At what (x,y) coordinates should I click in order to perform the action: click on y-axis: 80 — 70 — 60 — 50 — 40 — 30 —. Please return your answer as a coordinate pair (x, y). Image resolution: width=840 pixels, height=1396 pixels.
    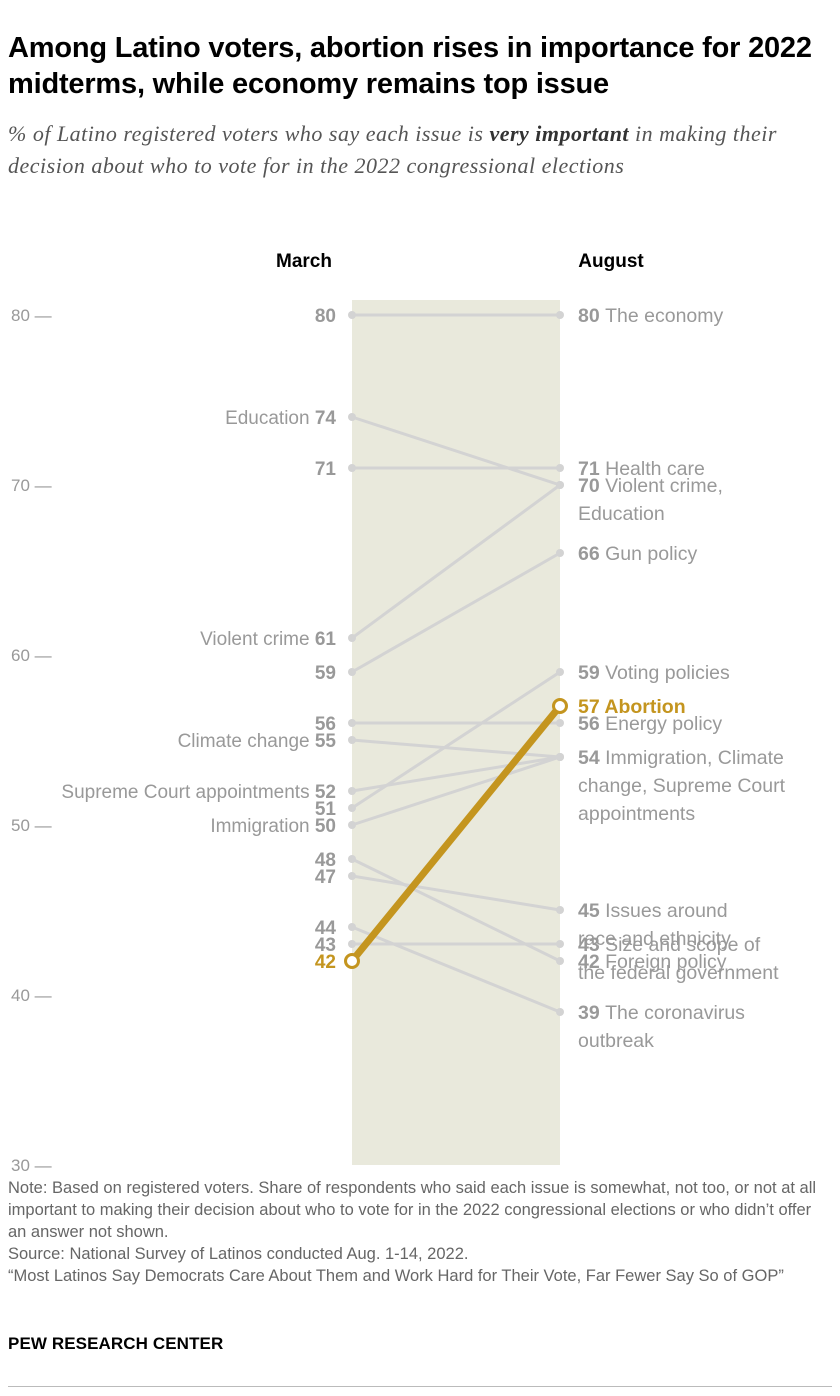
    Looking at the image, I should click on (31, 740).